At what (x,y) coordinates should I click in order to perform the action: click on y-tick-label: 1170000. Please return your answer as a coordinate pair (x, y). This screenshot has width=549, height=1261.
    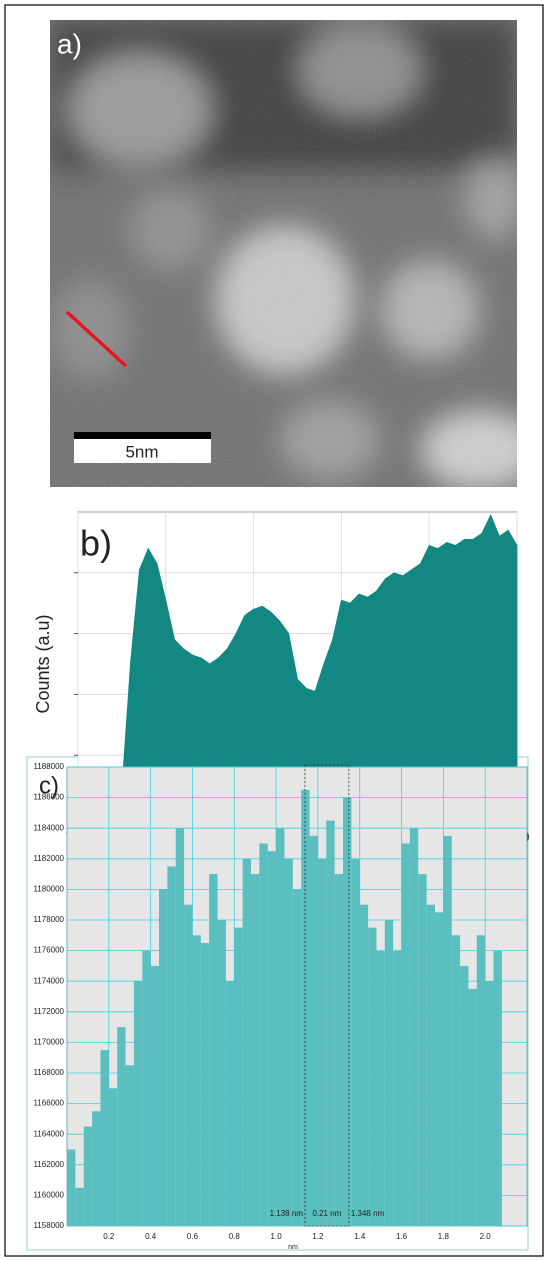
    Looking at the image, I should click on (48, 1042).